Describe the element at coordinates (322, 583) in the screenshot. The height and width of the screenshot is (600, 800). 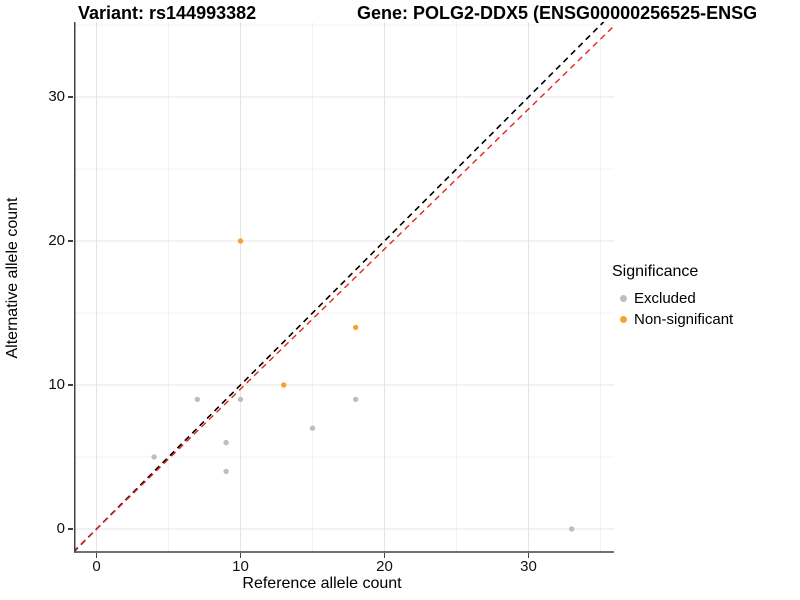
I see `x-axis-title: Reference allele count` at that location.